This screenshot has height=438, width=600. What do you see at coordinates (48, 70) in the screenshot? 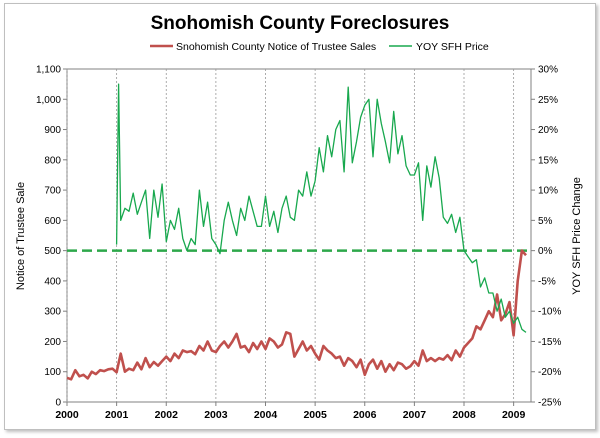
I see `y-tick-label: 1,100` at bounding box center [48, 70].